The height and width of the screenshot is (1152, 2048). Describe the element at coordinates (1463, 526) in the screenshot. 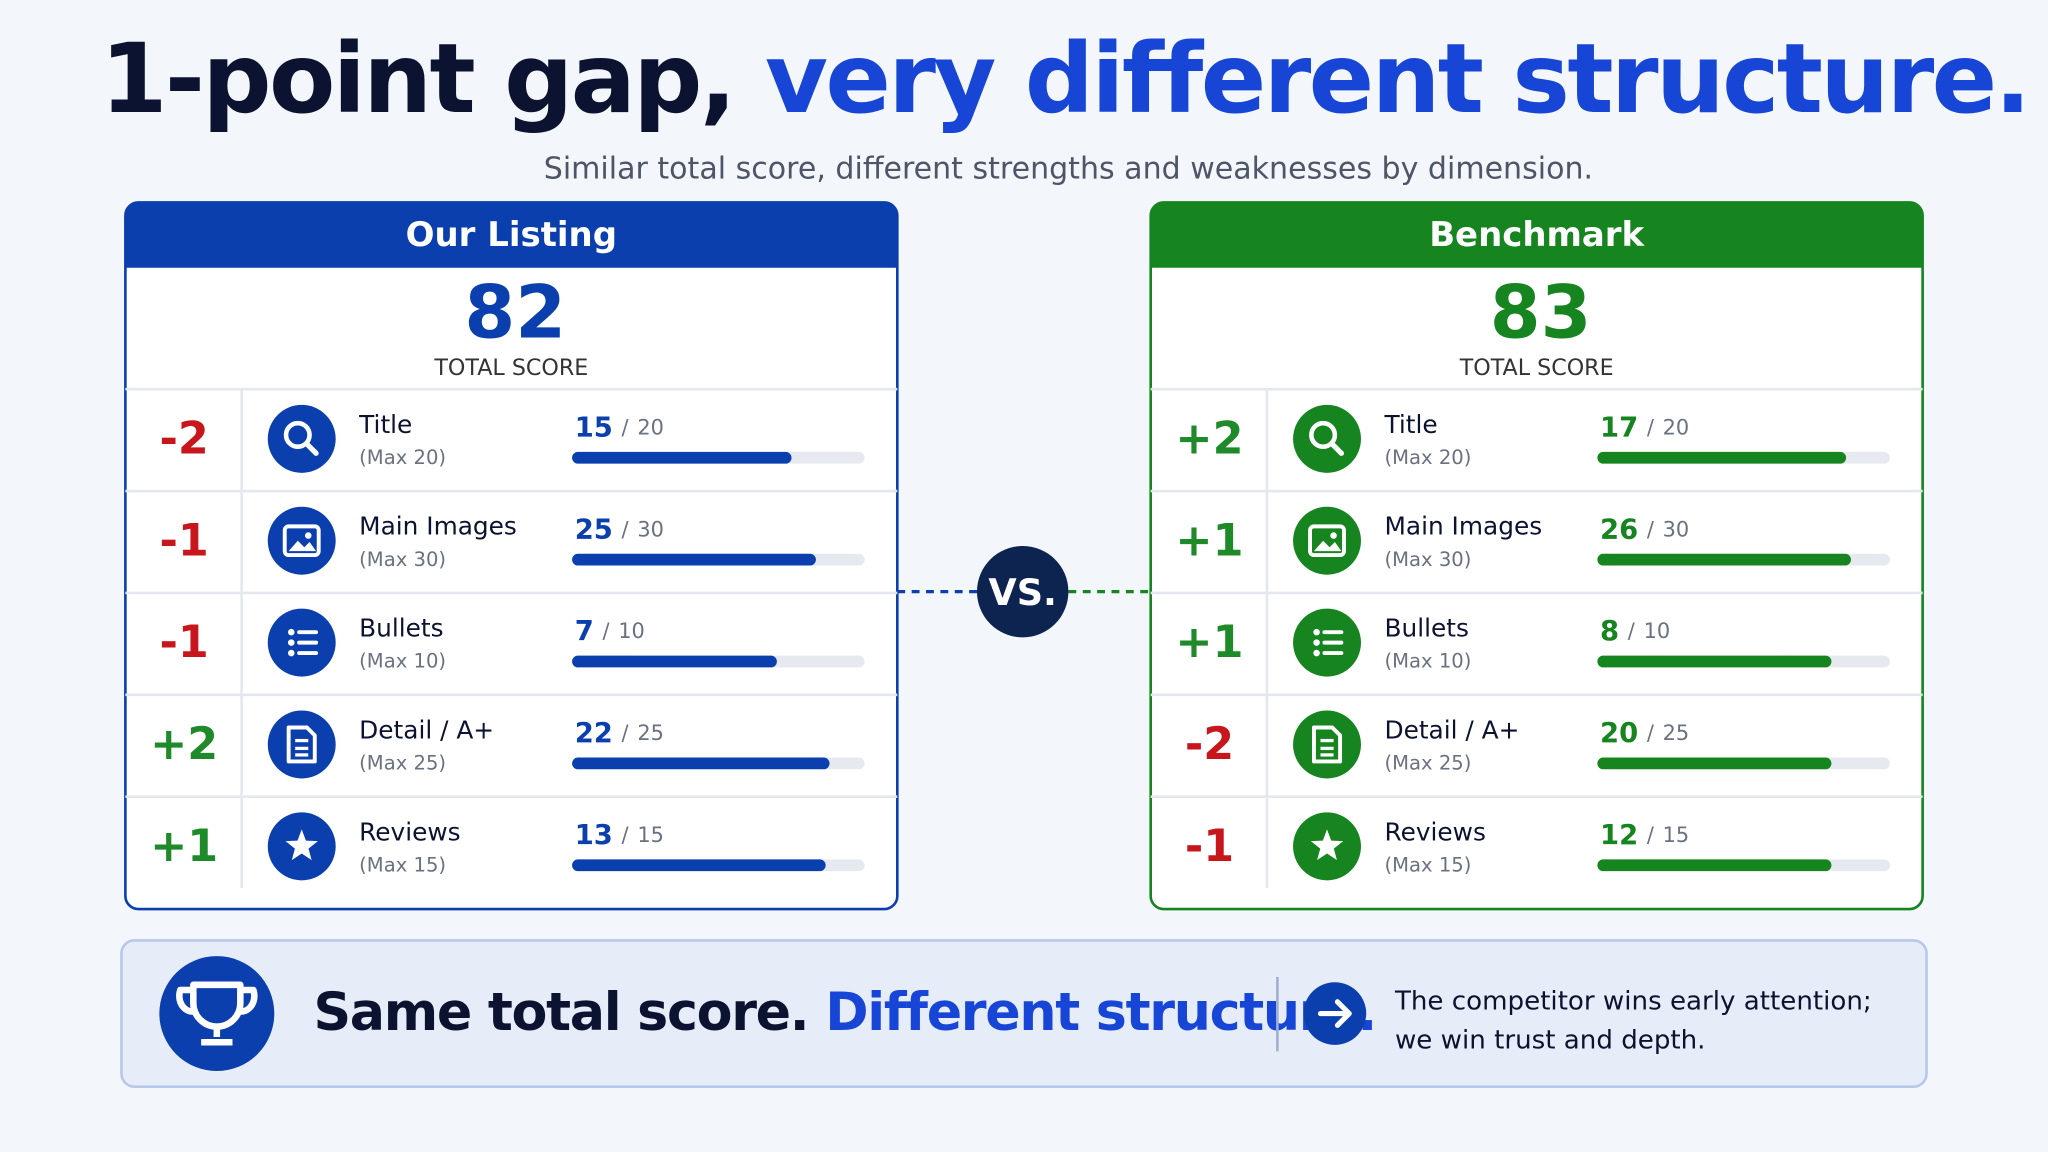

I see `dimension-label: Main Images` at that location.